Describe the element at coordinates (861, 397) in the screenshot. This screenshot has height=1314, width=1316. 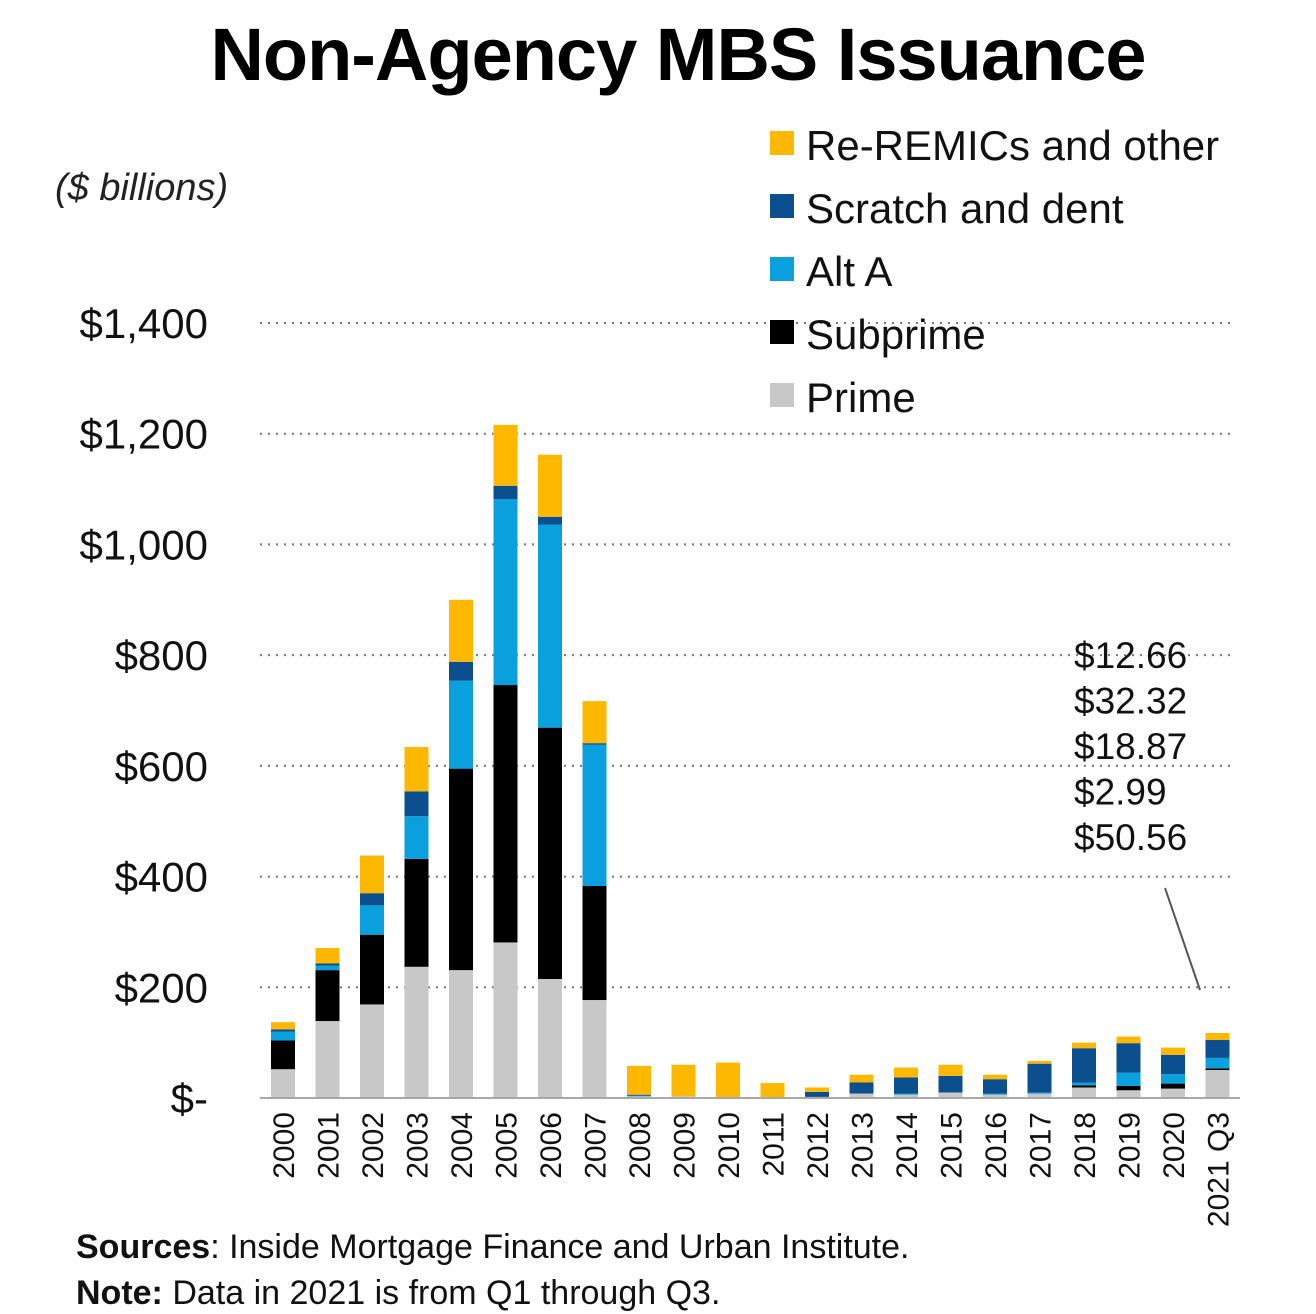
I see `legend-label: Prime` at that location.